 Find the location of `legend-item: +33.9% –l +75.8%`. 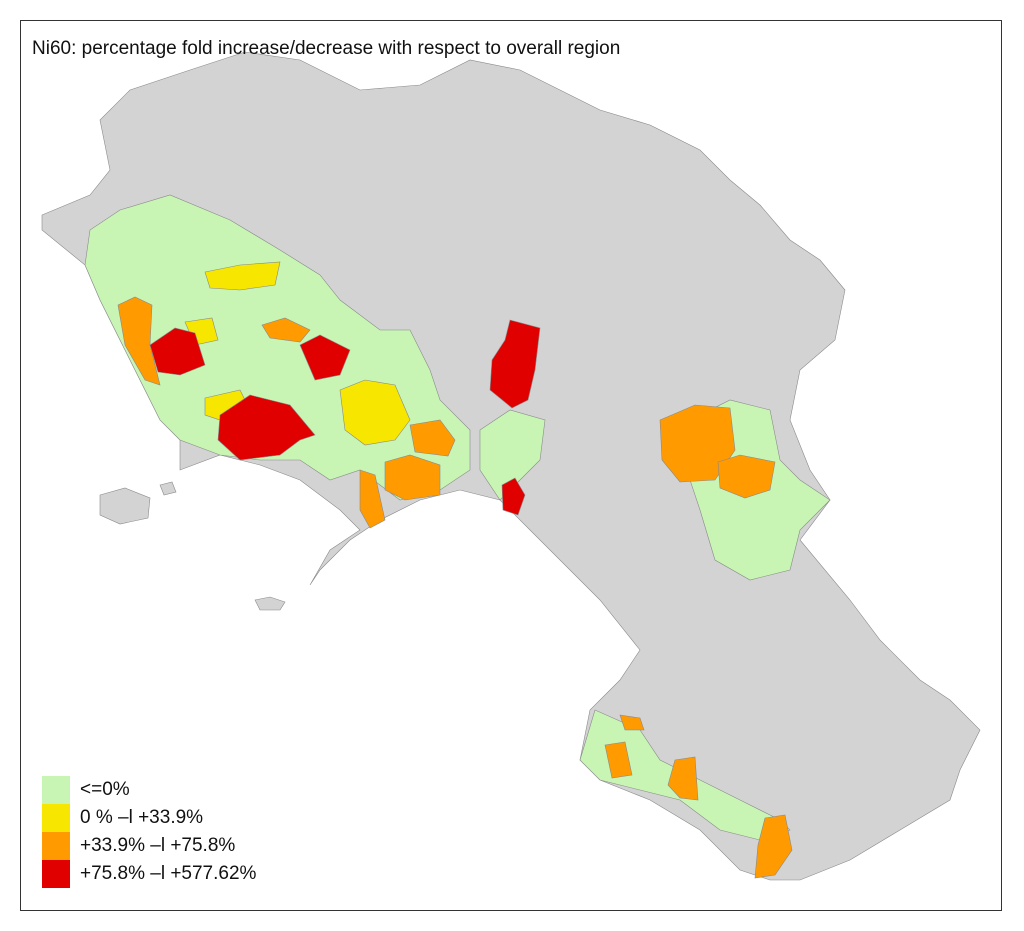

legend-item: +33.9% –l +75.8% is located at coordinates (149, 846).